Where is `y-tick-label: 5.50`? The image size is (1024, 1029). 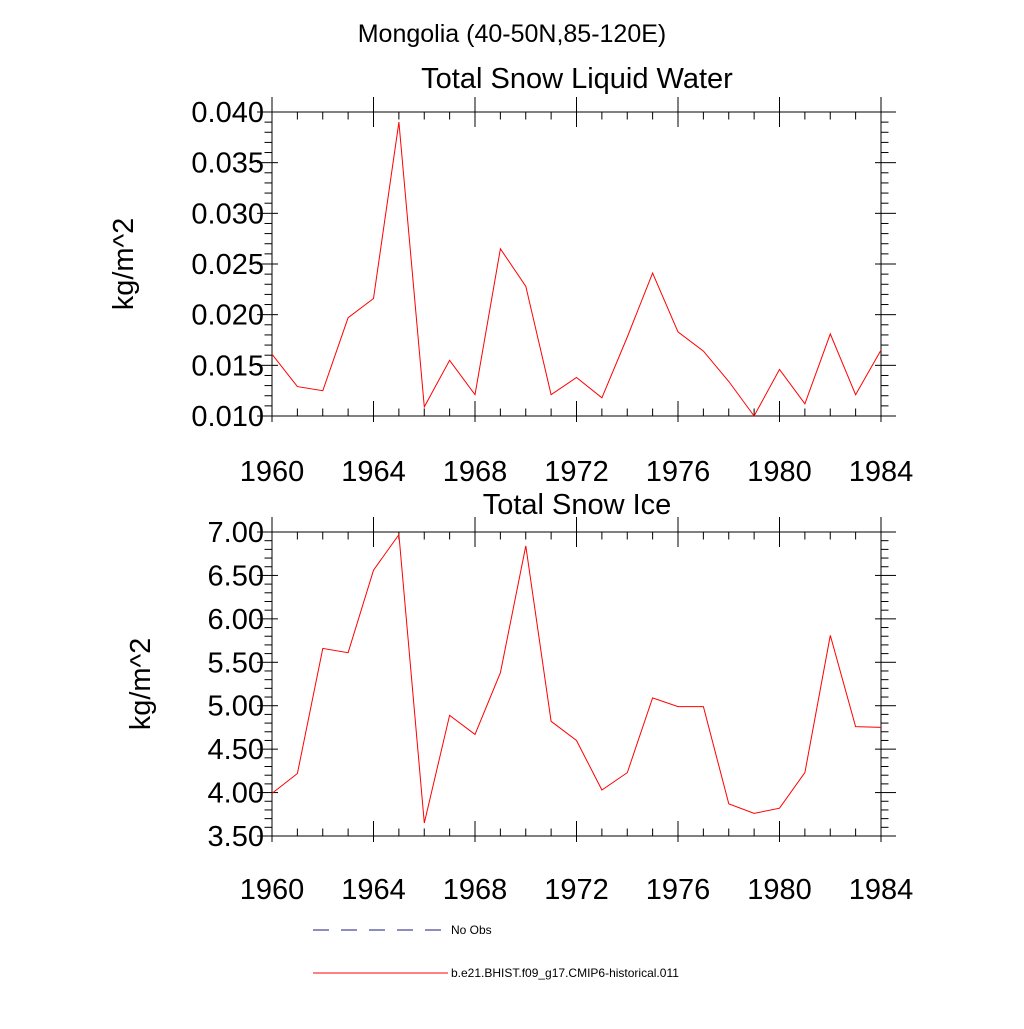 y-tick-label: 5.50 is located at coordinates (236, 663).